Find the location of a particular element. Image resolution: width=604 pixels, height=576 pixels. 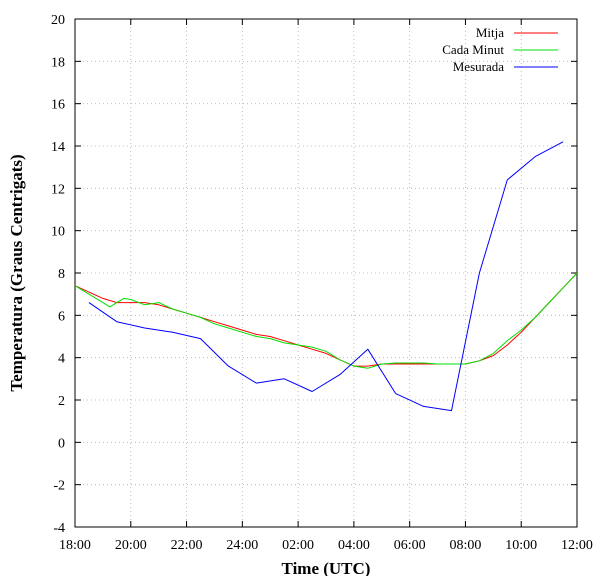

legend-label-mitja: Mitja is located at coordinates (490, 32).